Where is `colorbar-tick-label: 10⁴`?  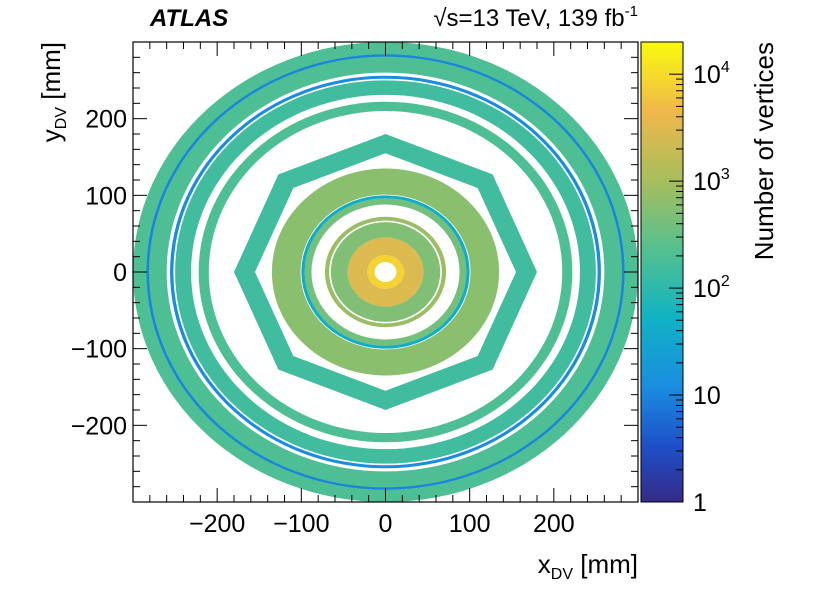
colorbar-tick-label: 10⁴ is located at coordinates (711, 74).